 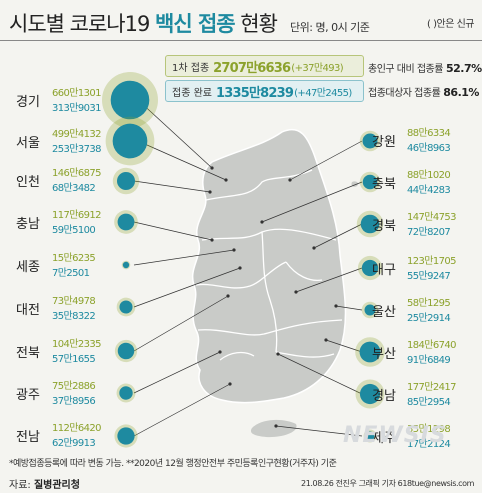 I want to click on first-dose-value-label: 73만4978, so click(x=74, y=301).